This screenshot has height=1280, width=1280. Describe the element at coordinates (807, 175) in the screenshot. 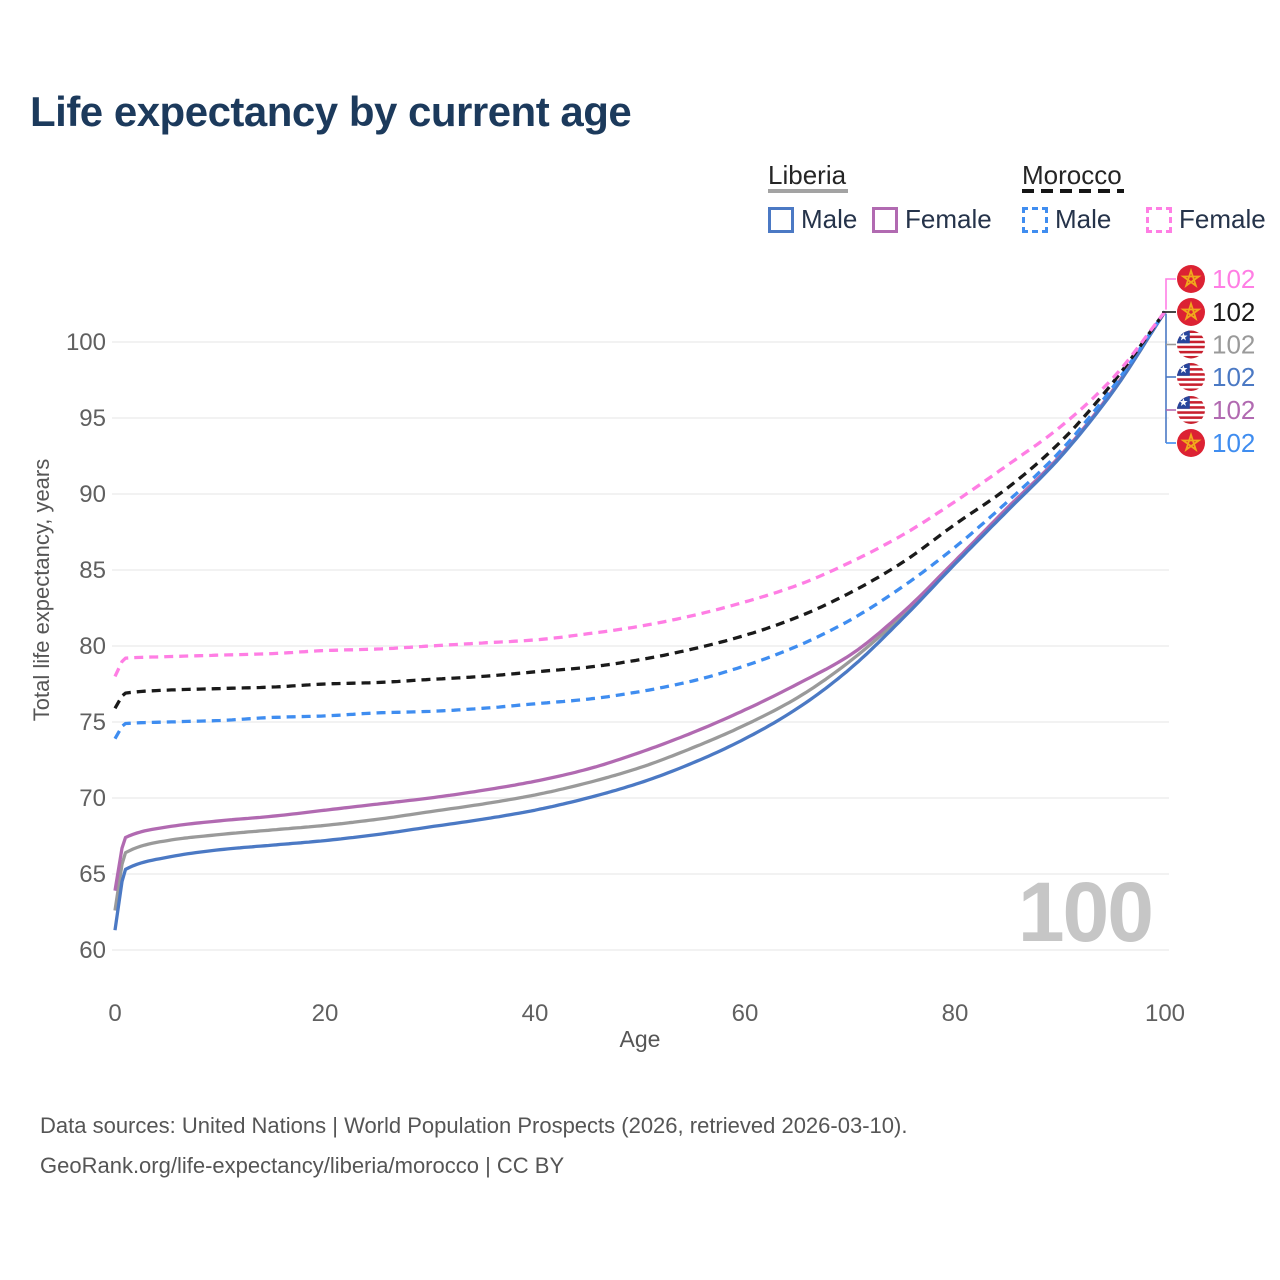

I see `legend-group-liberia-title: Liberia` at that location.